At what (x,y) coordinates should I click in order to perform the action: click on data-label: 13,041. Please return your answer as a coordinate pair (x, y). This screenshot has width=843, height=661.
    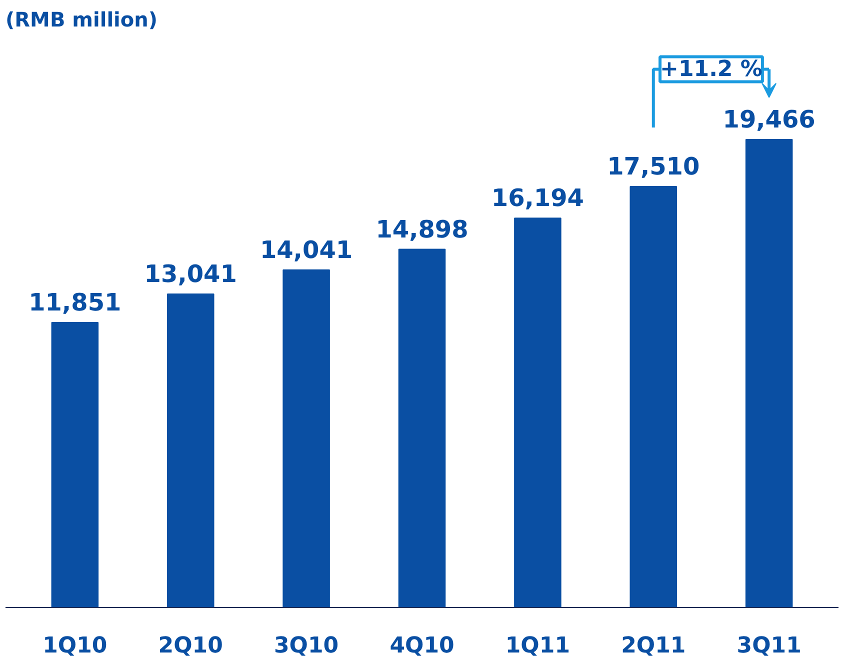
    Looking at the image, I should click on (190, 274).